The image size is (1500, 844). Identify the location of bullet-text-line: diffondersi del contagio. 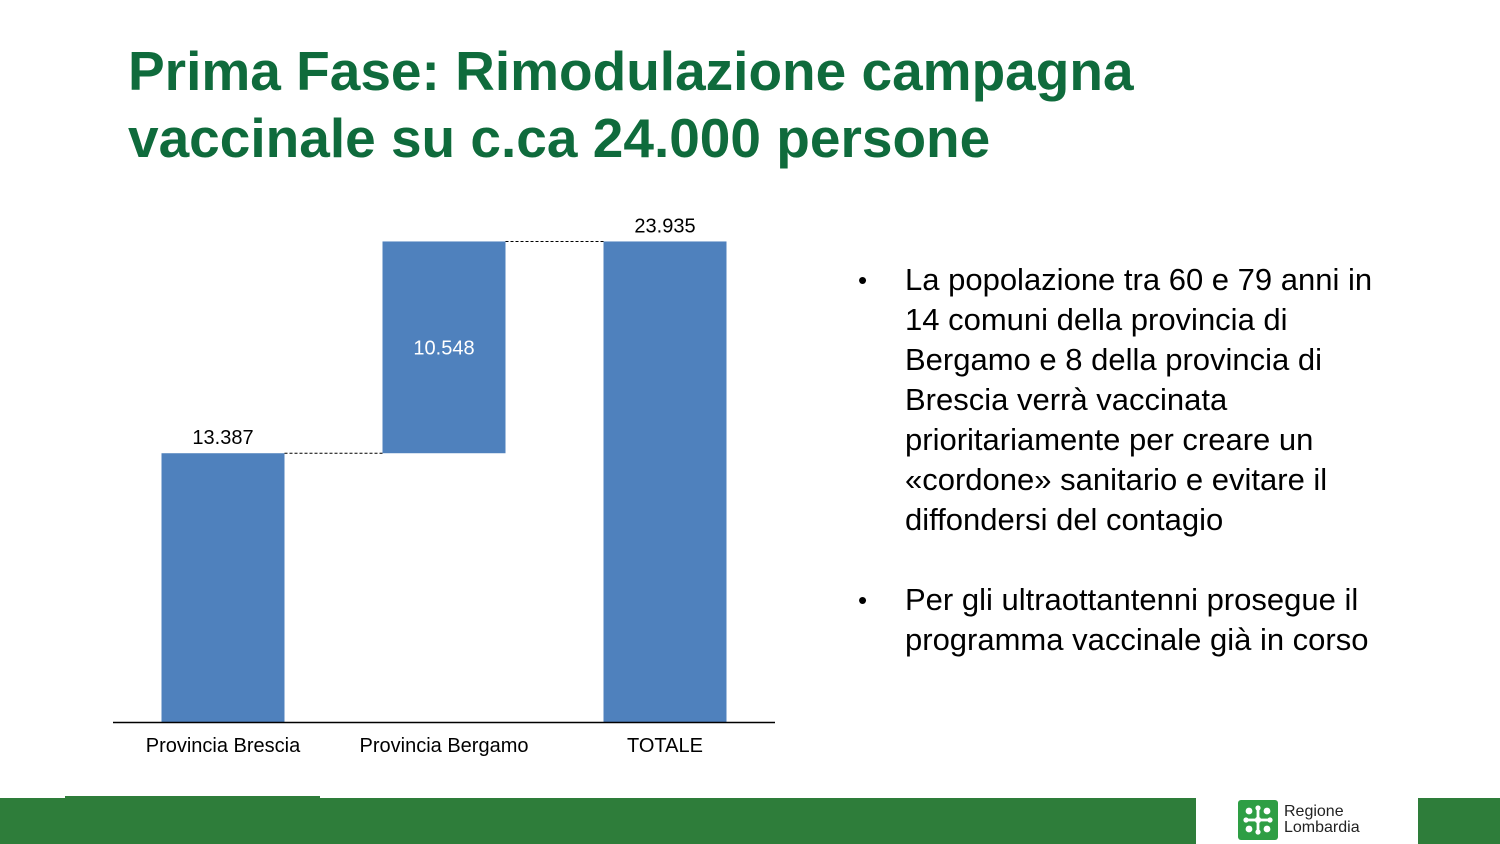
(1064, 519).